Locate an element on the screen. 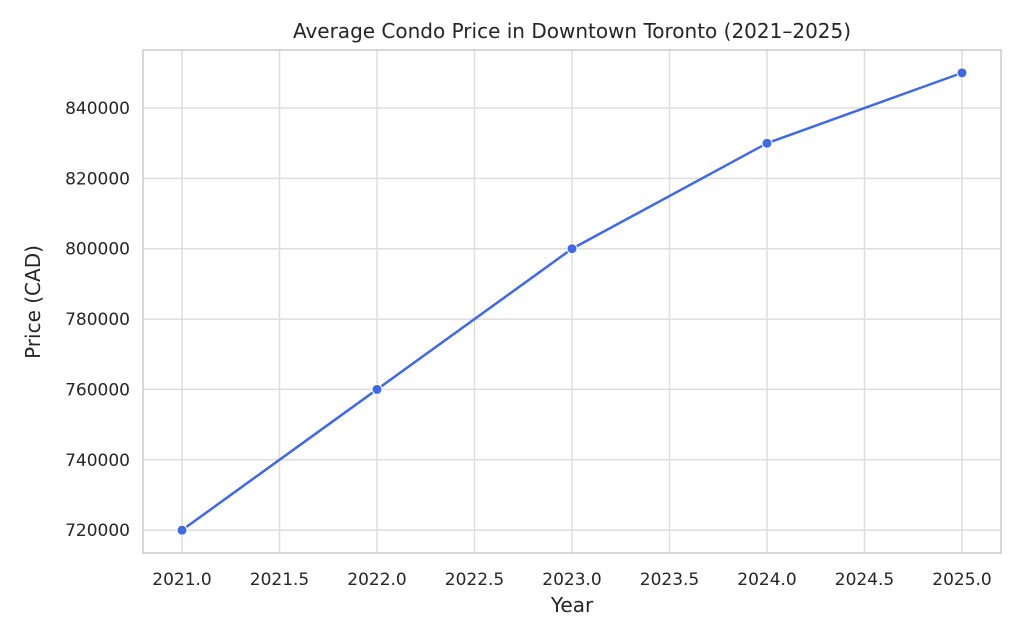  x-tick-label: 2023.5 is located at coordinates (669, 580).